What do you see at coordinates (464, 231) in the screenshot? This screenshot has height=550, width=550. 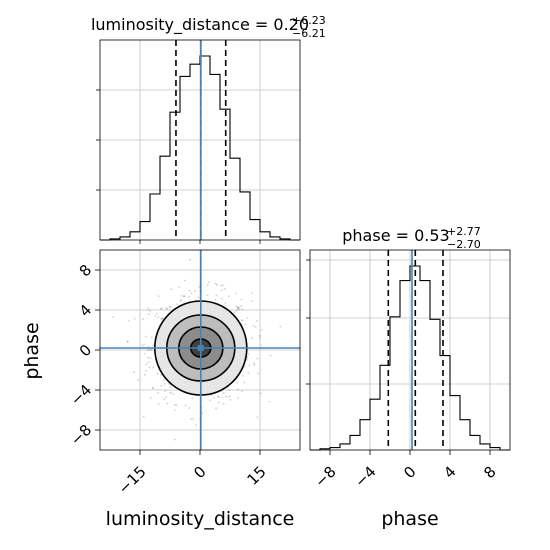 I see `title-phase-sup: +2.77` at bounding box center [464, 231].